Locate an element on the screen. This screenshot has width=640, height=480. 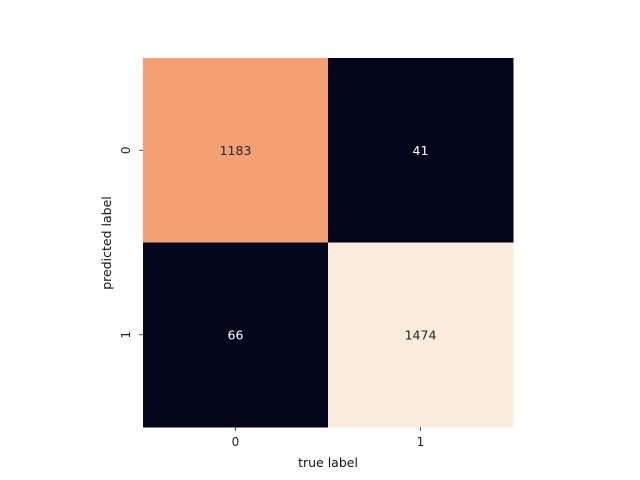
heatmap-cell-value-1-1: 1474 is located at coordinates (421, 334).